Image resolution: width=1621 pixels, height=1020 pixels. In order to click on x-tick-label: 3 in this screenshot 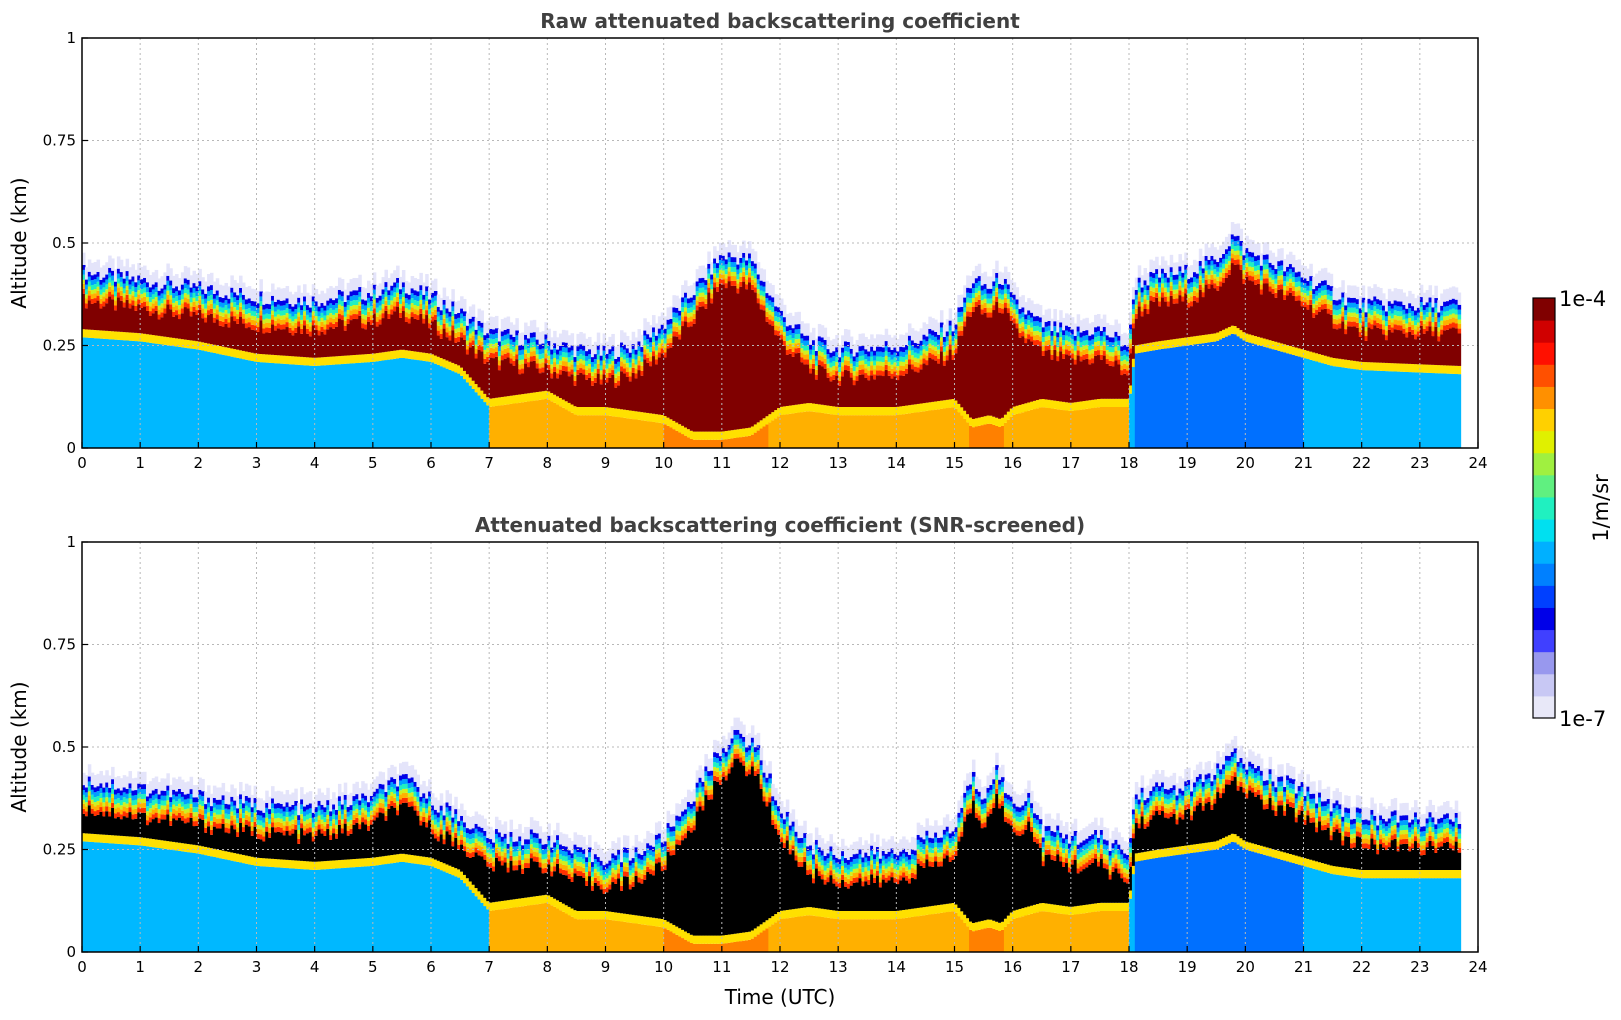, I will do `click(257, 463)`.